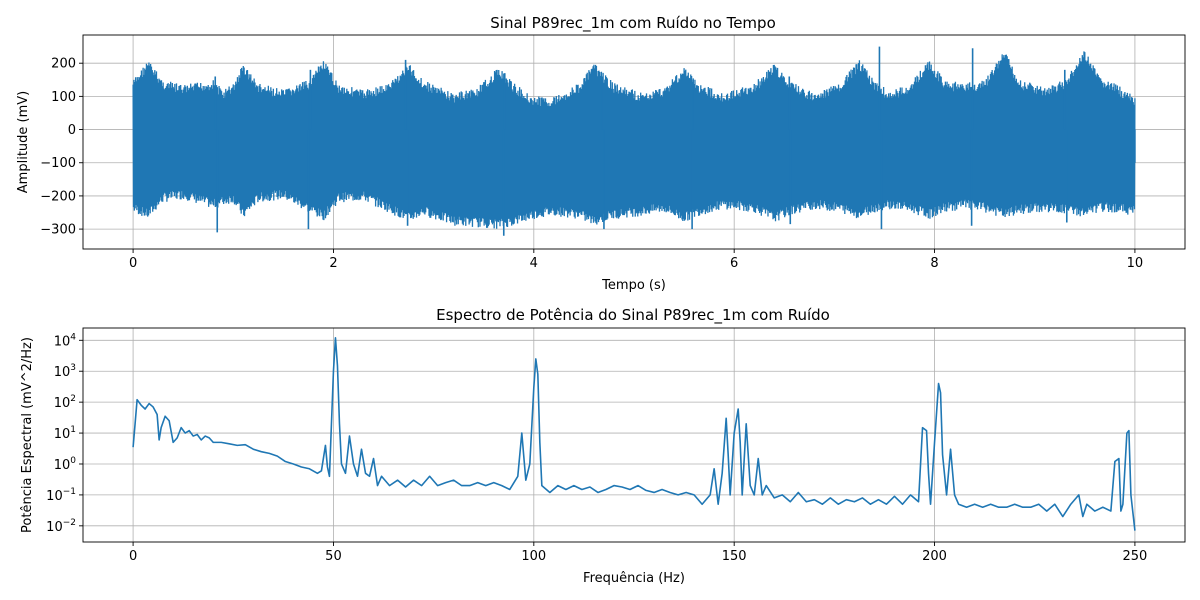 Image resolution: width=1200 pixels, height=600 pixels. Describe the element at coordinates (65, 433) in the screenshot. I see `y-tick-label: 10¹` at that location.